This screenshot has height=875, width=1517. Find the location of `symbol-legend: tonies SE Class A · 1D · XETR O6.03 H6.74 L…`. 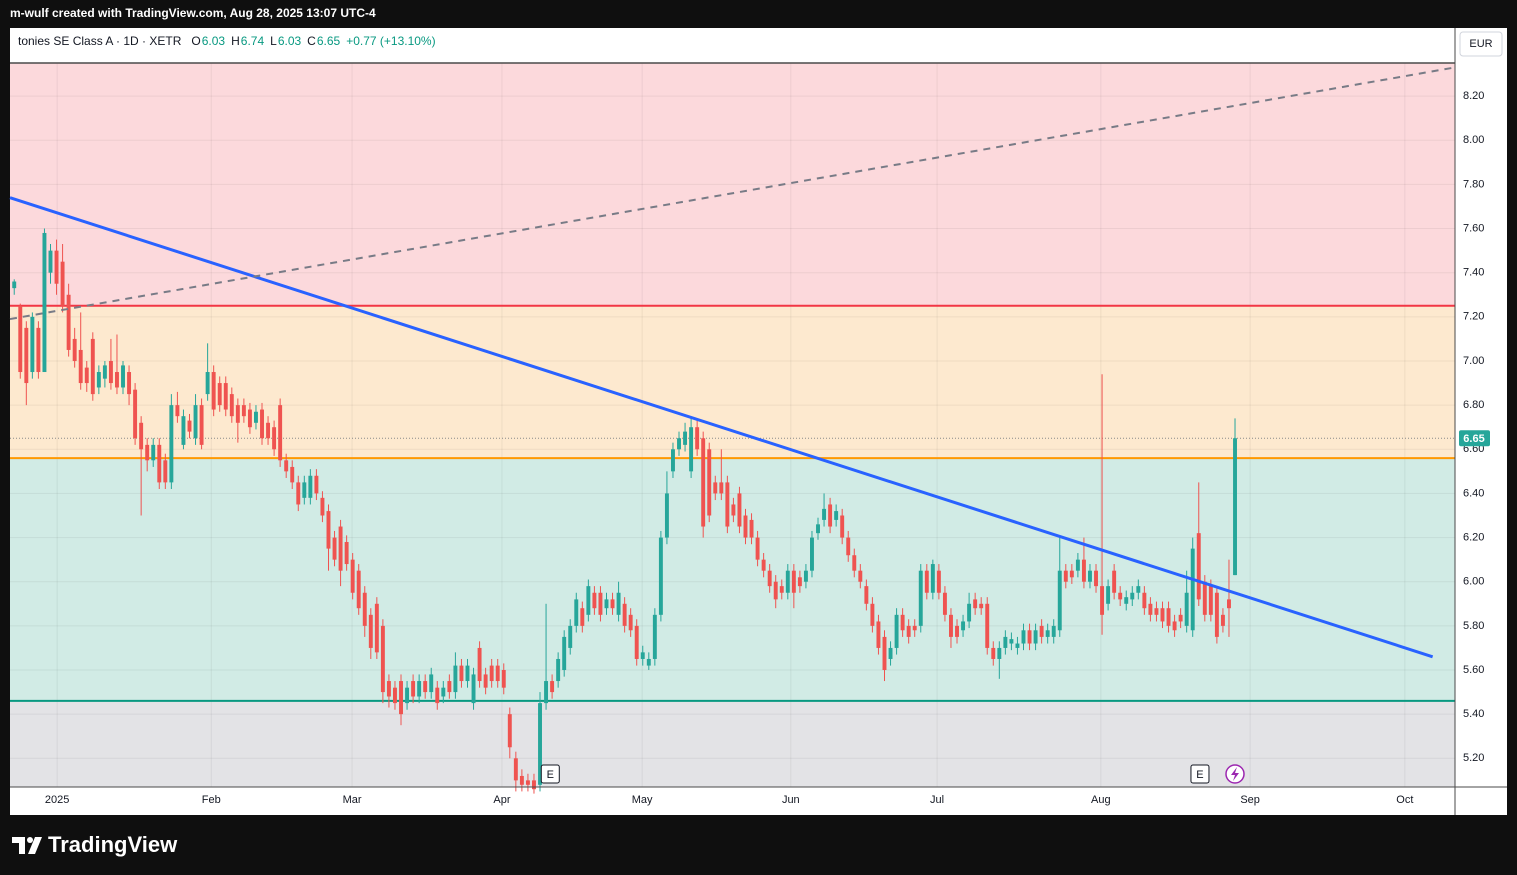

symbol-legend: tonies SE Class A · 1D · XETR O6.03 H6.74 L… is located at coordinates (227, 41).